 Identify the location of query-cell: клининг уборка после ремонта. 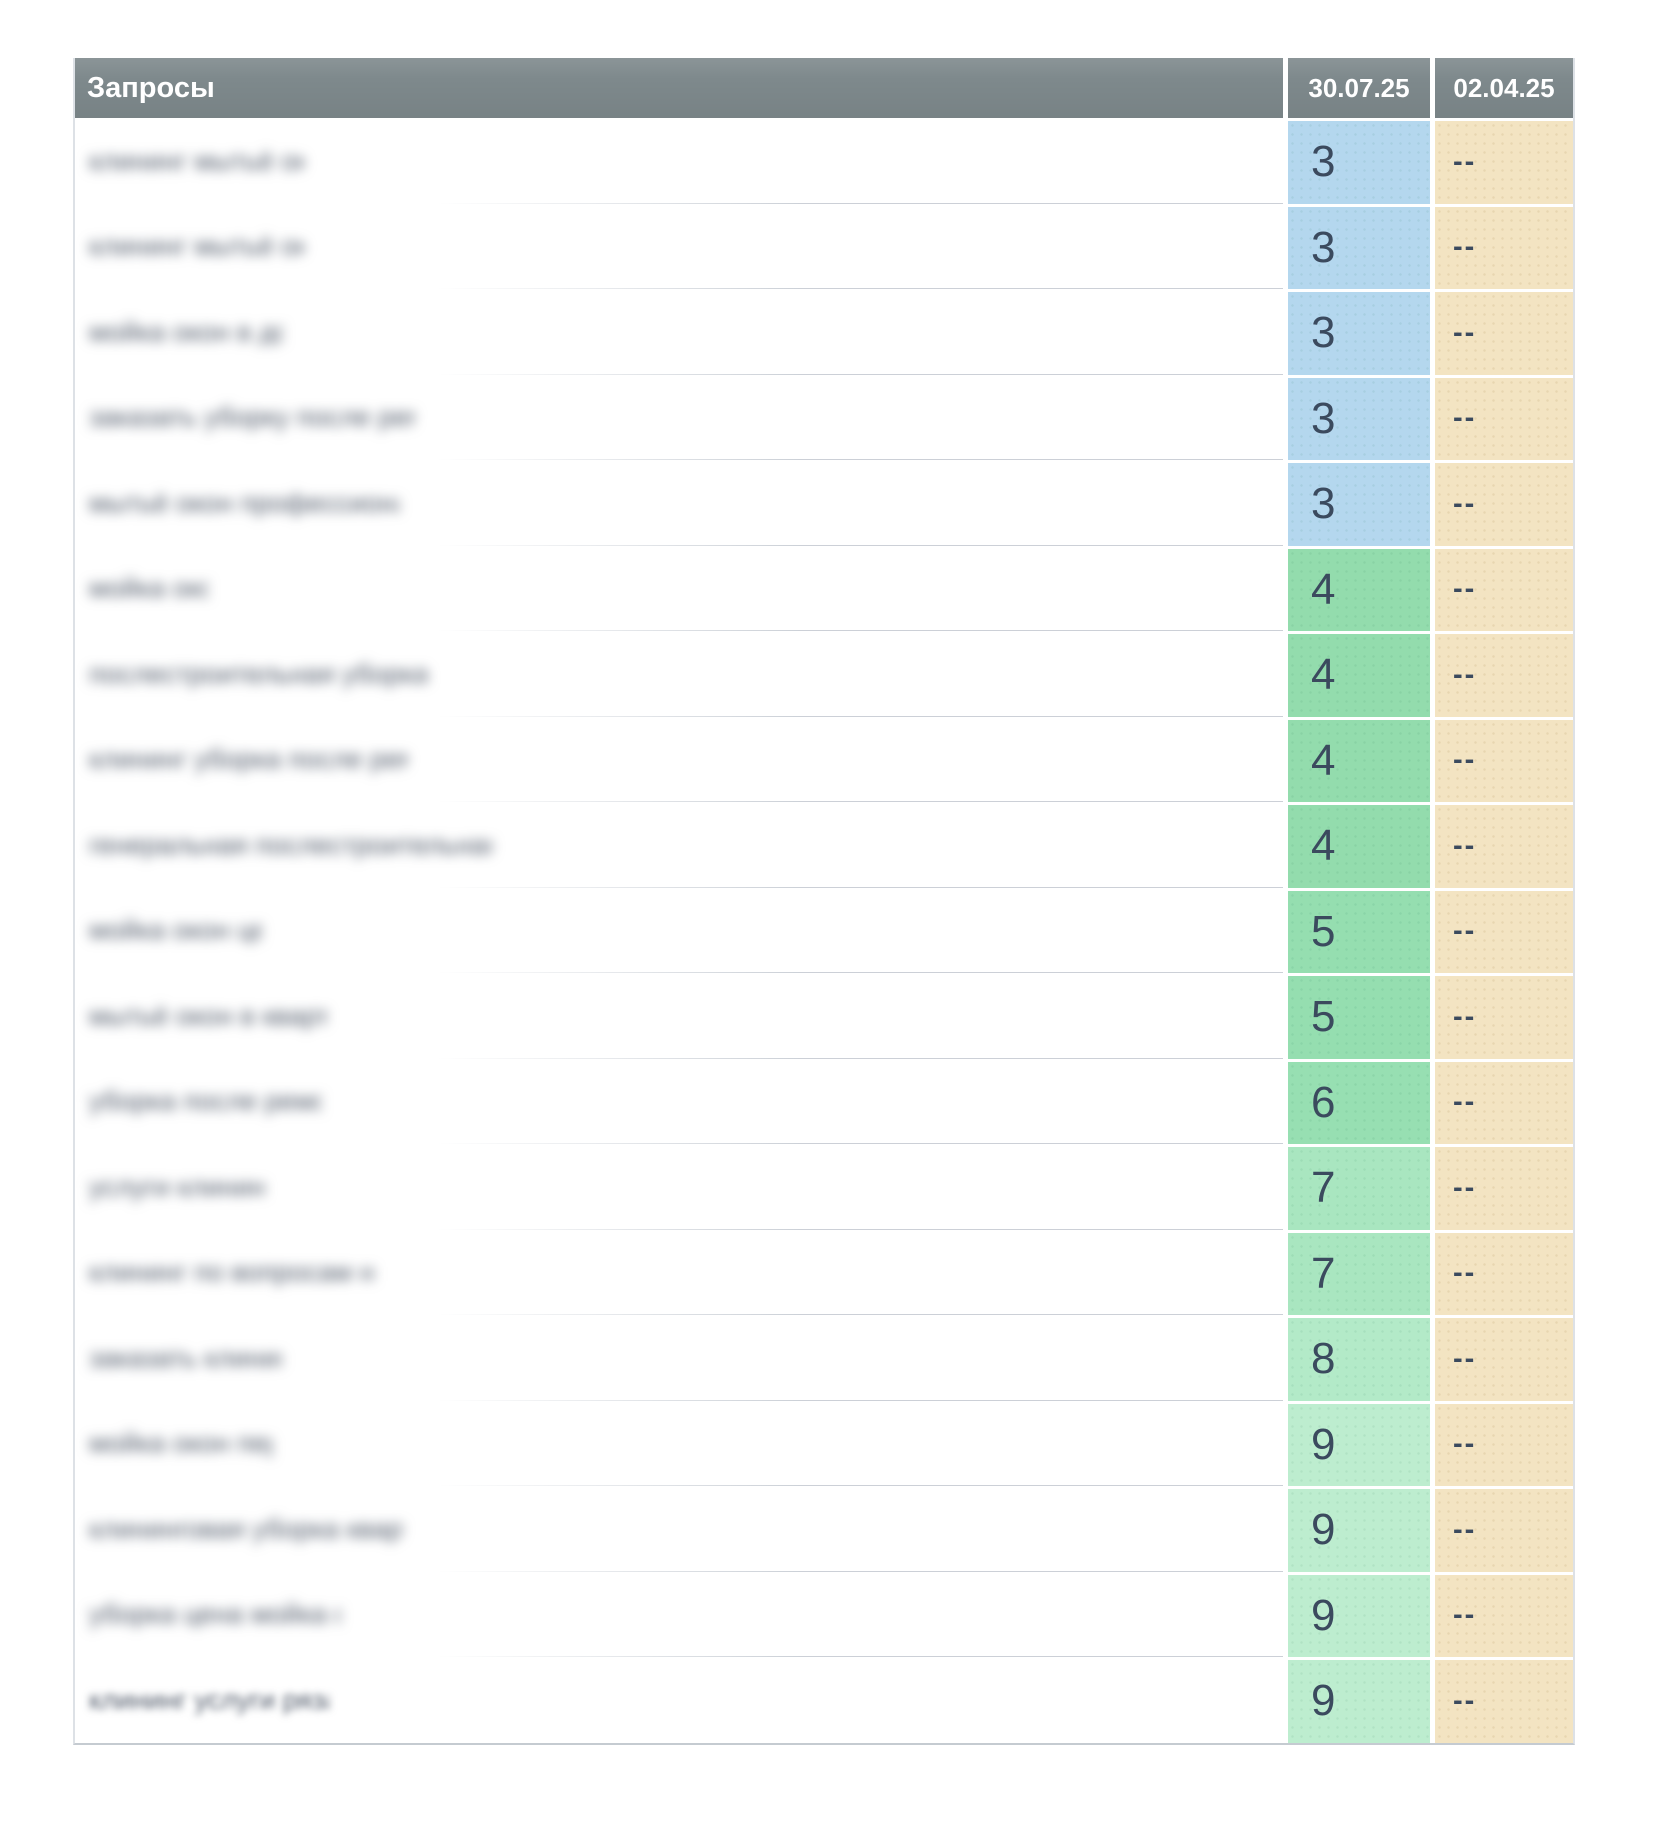
(679, 759).